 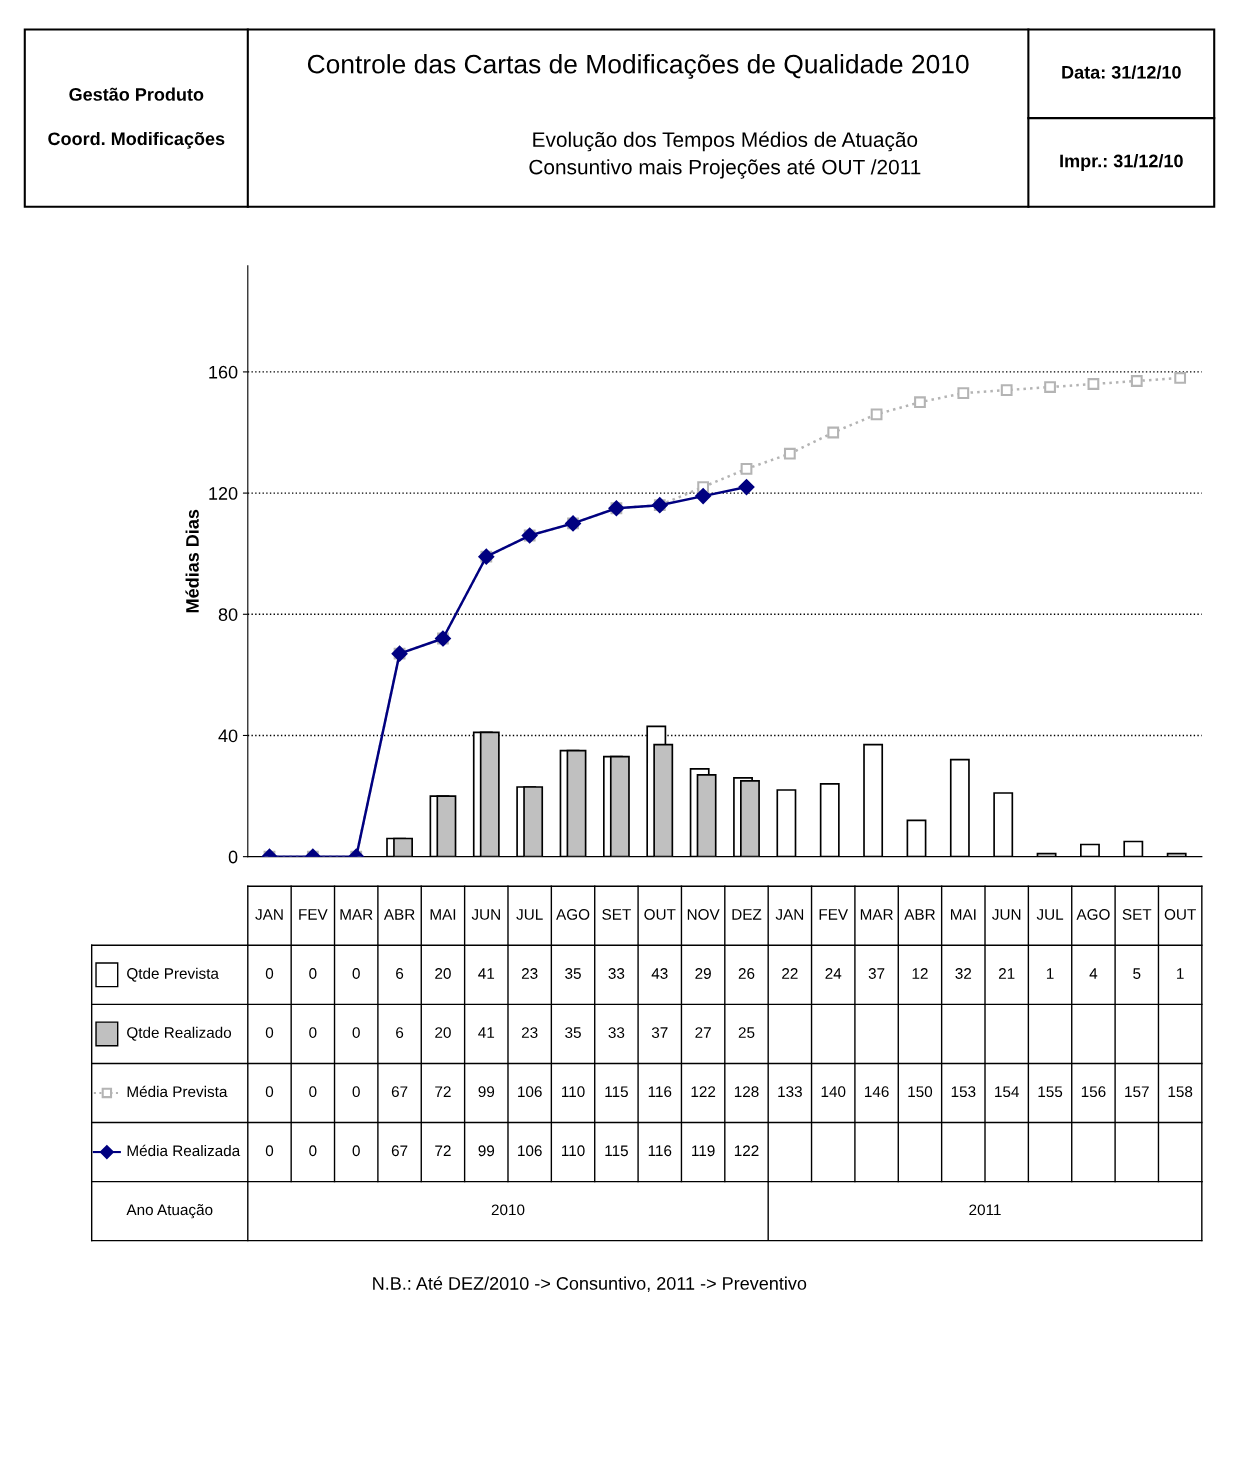 I want to click on data-label: 133, so click(x=790, y=1092).